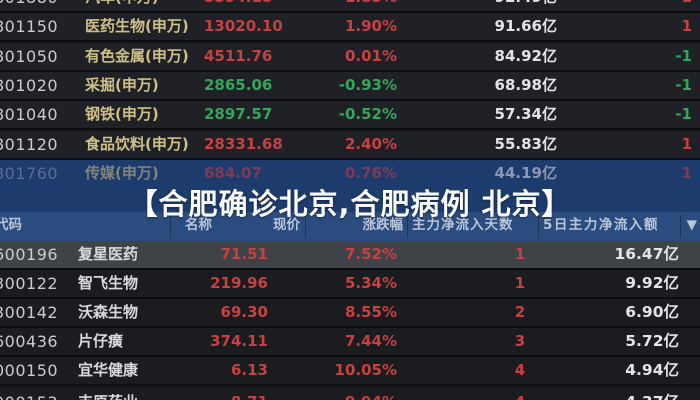  Describe the element at coordinates (29, 312) in the screenshot. I see `stock-code: 300142` at that location.